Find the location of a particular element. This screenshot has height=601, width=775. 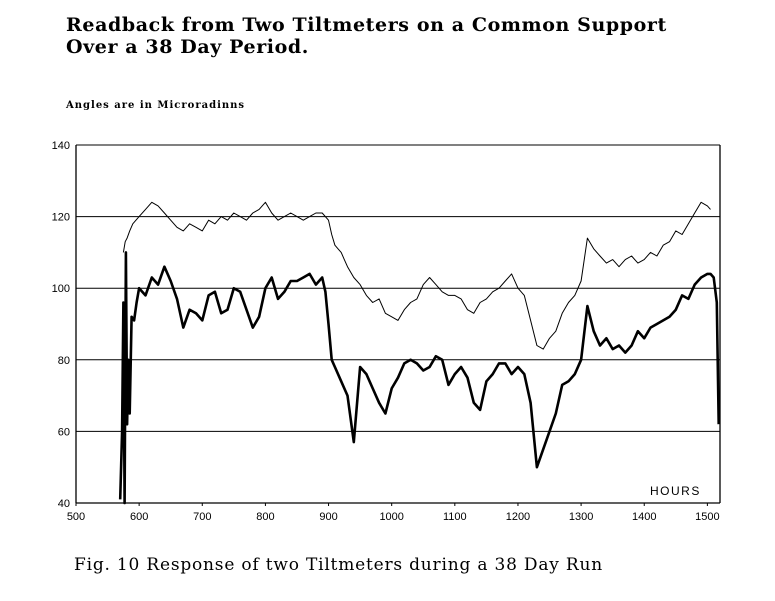

x-tick-label: 1000 is located at coordinates (391, 517).